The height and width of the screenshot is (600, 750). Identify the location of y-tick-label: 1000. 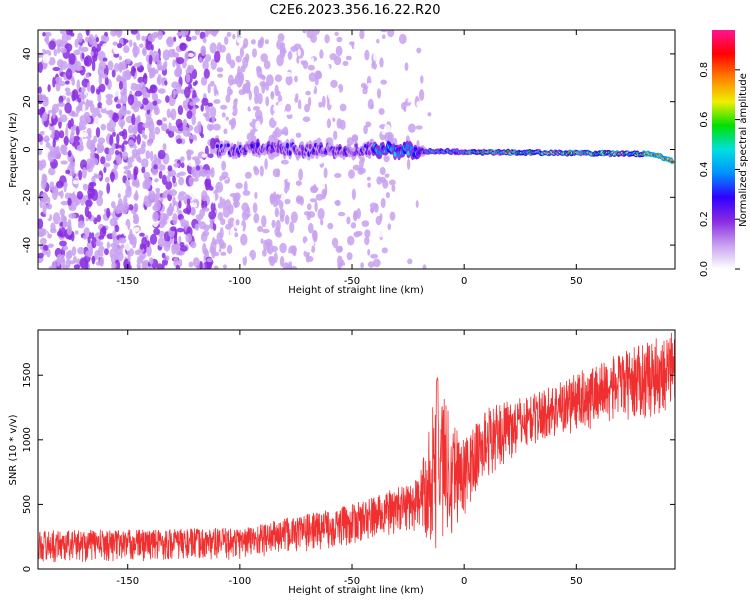
(27, 439).